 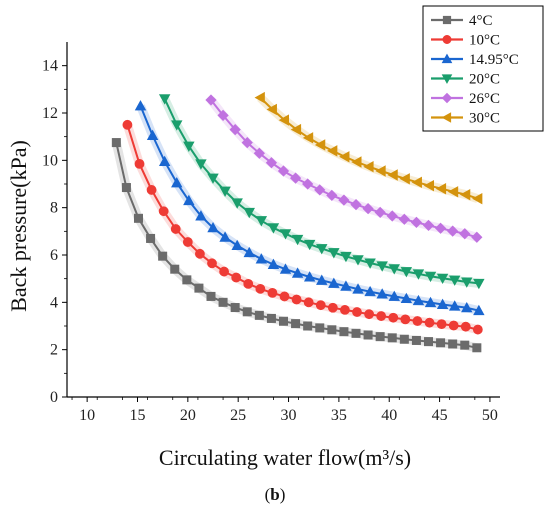 I want to click on x-tick-label: 50, so click(x=490, y=415).